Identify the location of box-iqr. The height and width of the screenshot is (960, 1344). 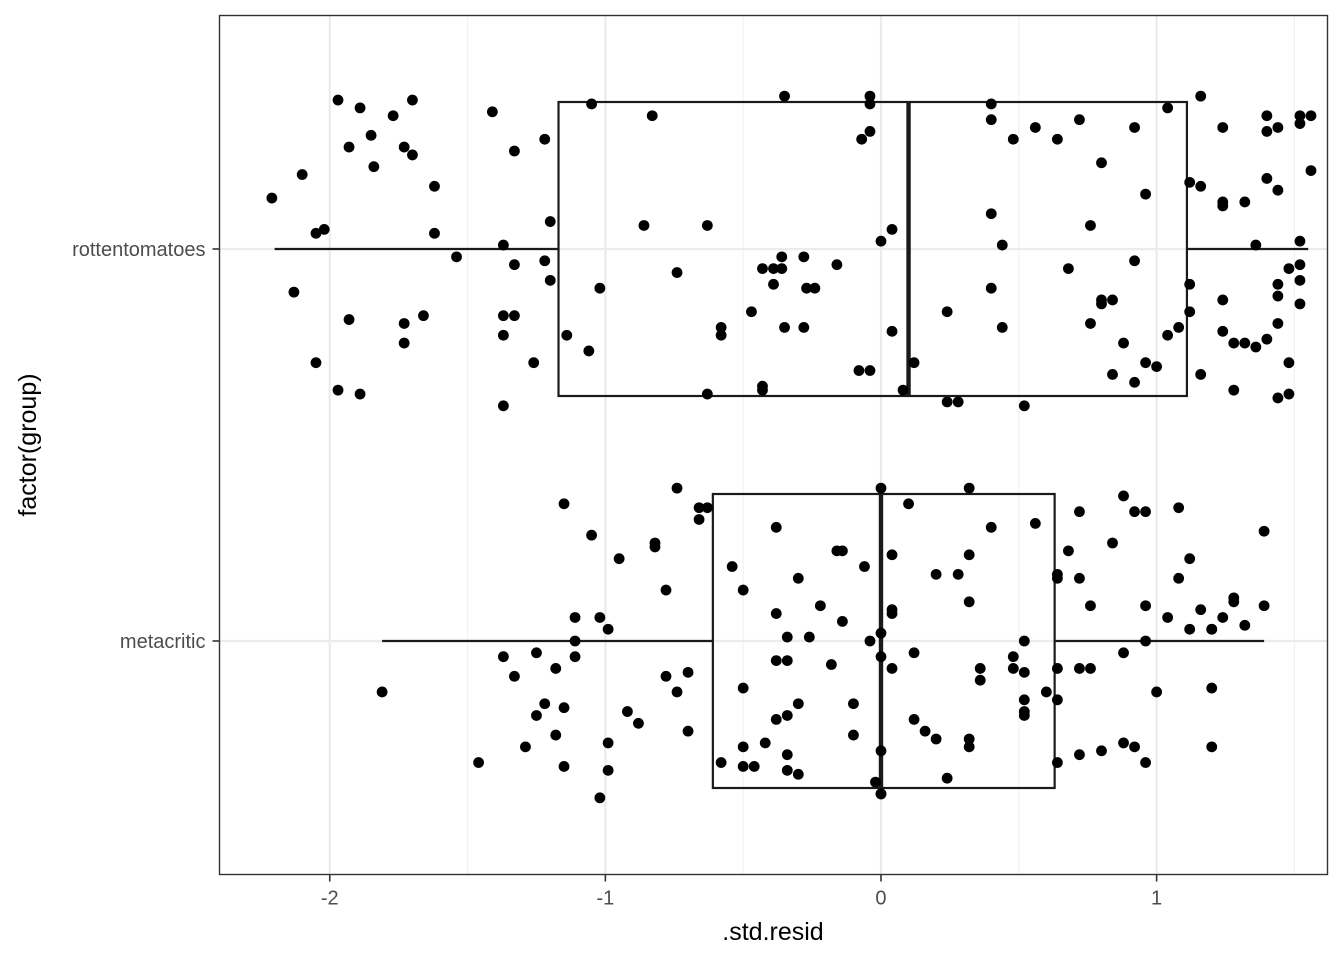
(883, 641).